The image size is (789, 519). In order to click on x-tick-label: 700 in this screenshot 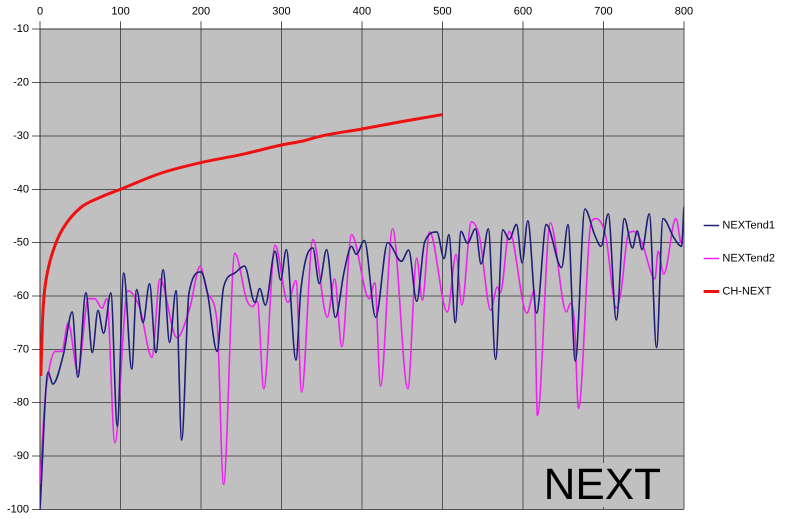, I will do `click(603, 12)`.